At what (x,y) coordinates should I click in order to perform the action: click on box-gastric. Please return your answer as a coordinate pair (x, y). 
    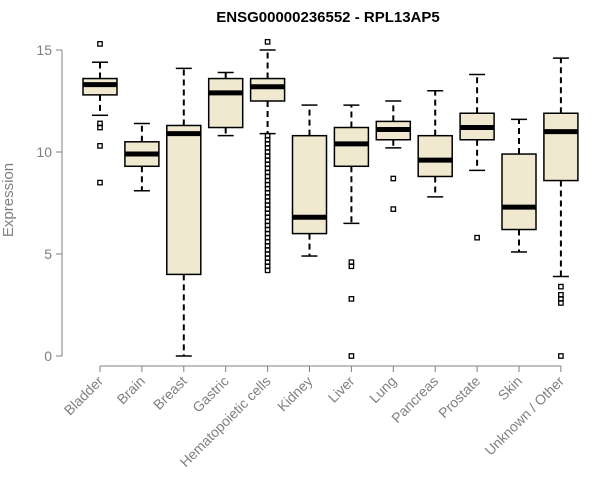
    Looking at the image, I should click on (225, 104).